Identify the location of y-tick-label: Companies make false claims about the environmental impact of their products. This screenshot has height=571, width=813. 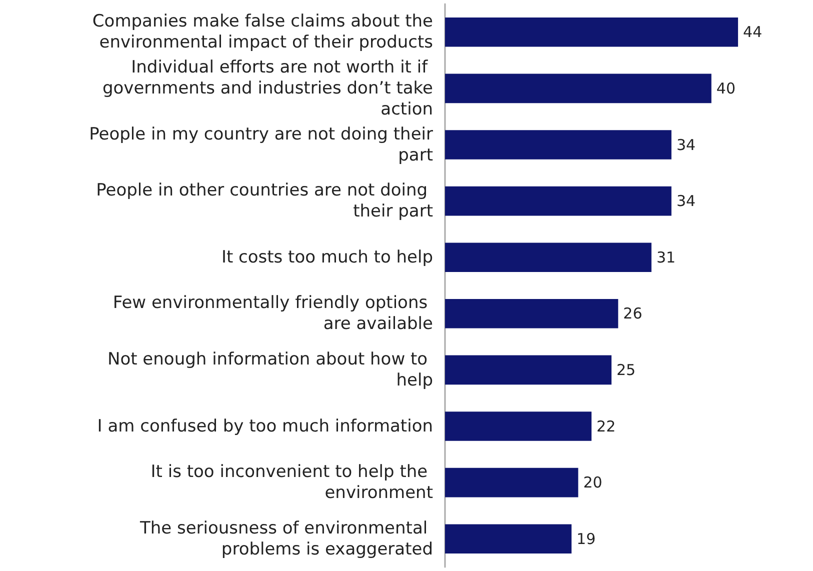
(263, 32).